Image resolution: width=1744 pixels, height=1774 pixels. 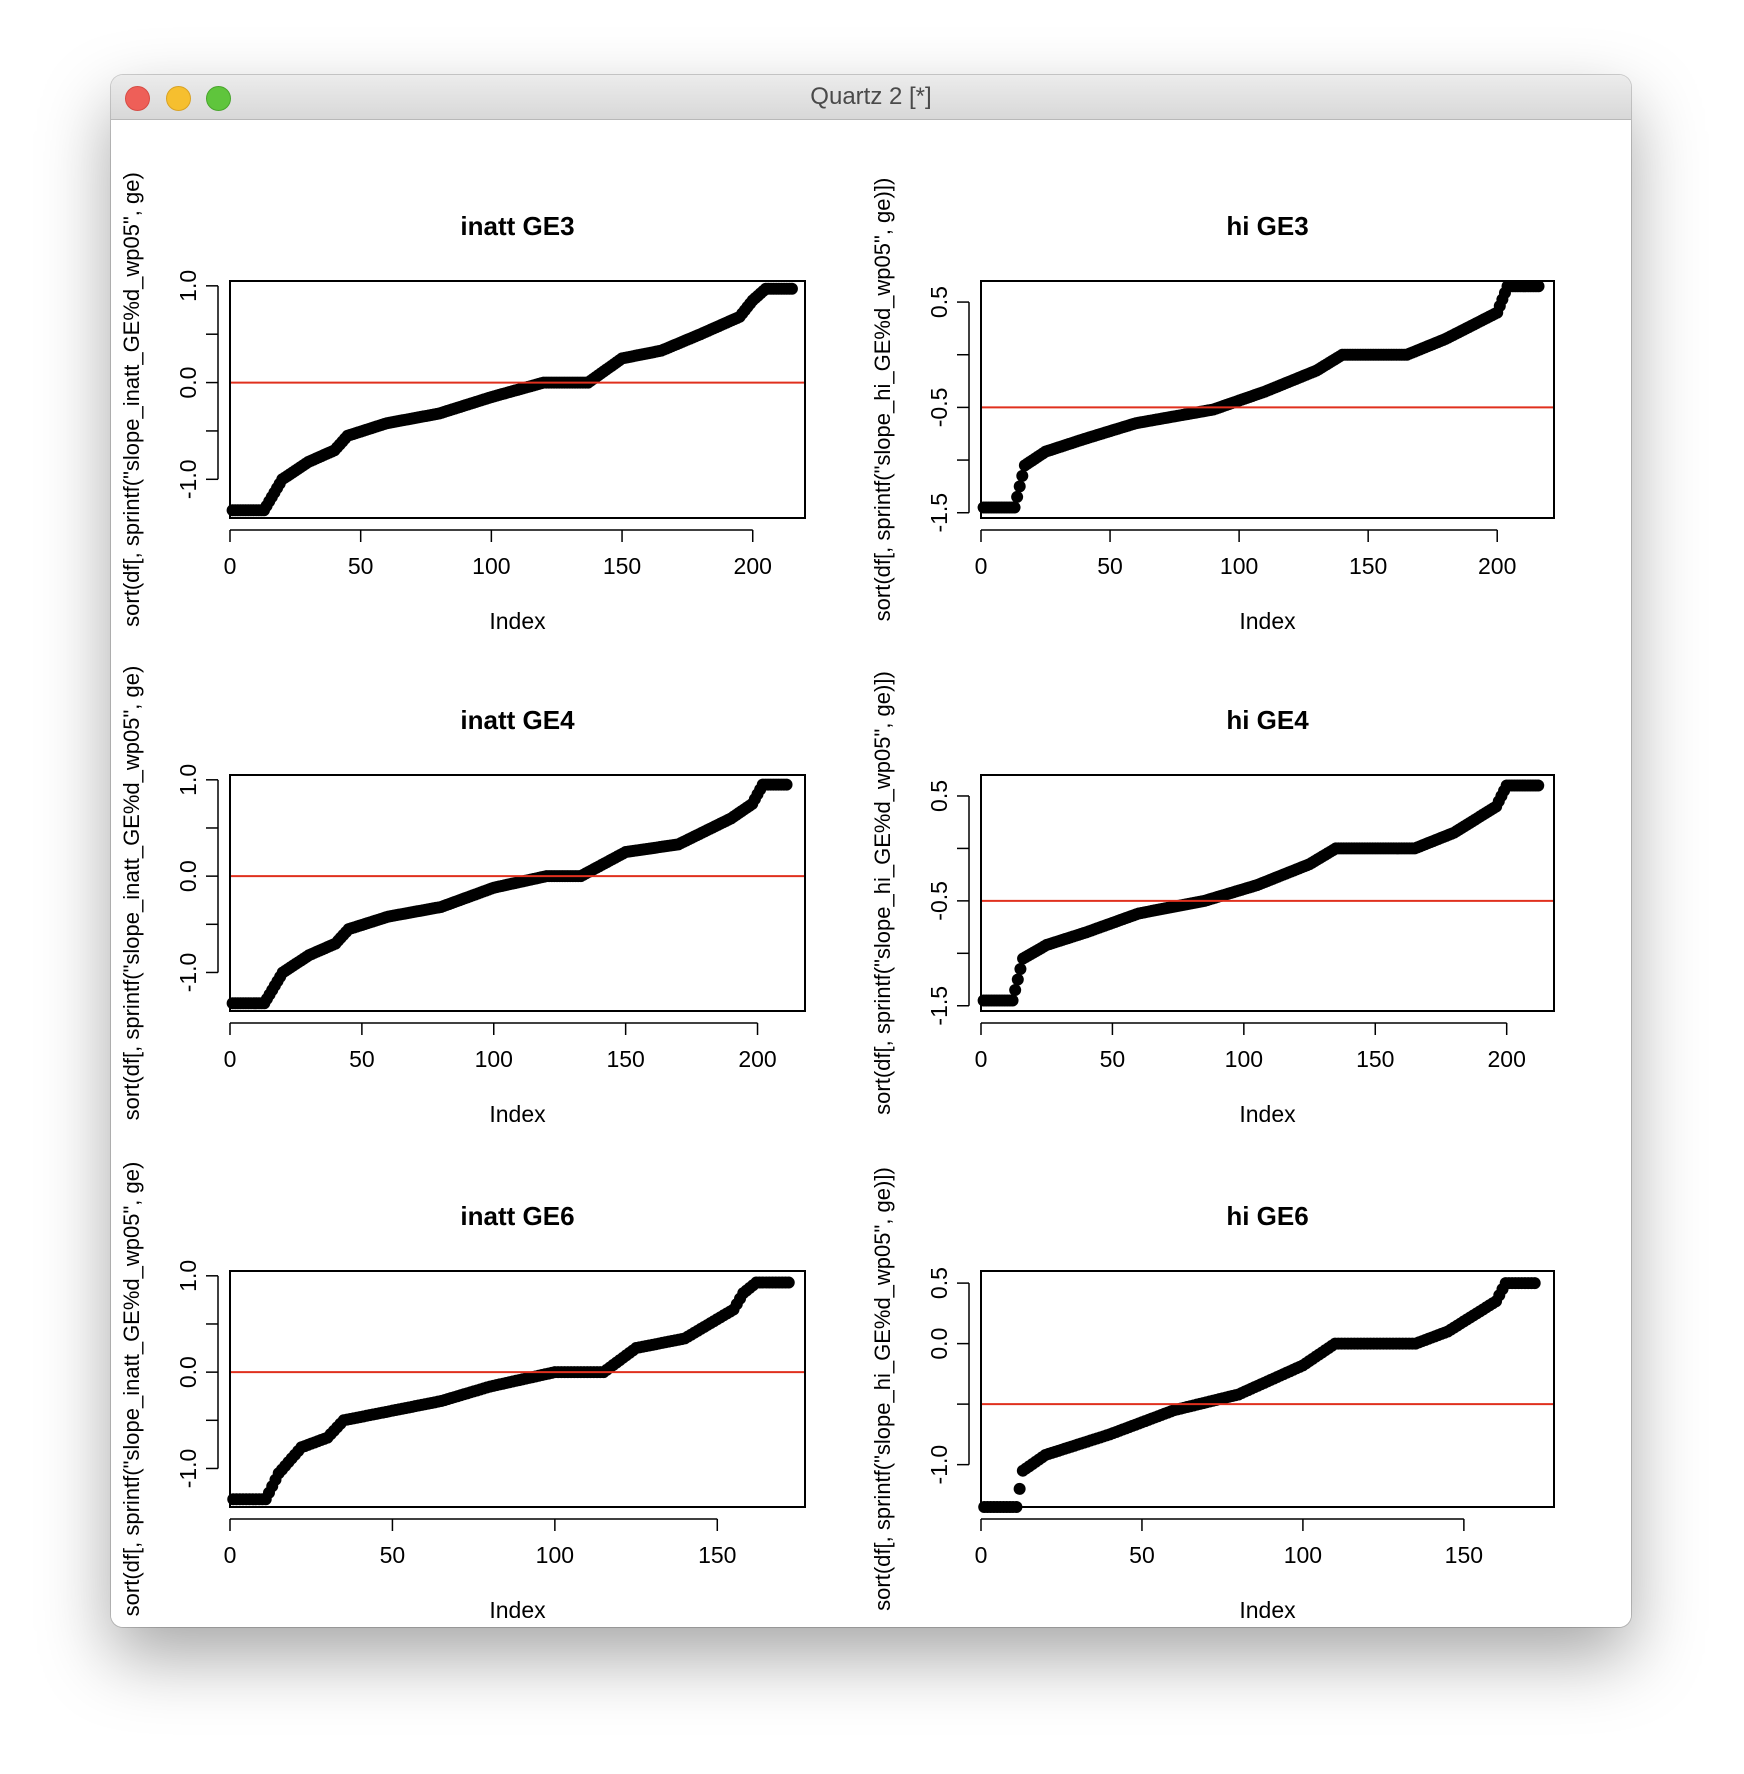 What do you see at coordinates (1267, 1216) in the screenshot?
I see `chart-title: hi GE6` at bounding box center [1267, 1216].